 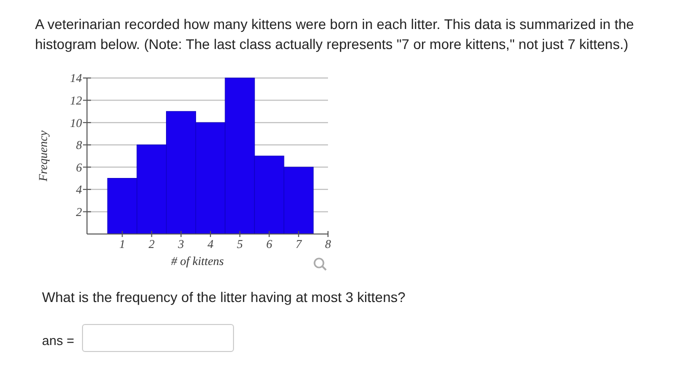 I want to click on x-tick-label: 8, so click(x=328, y=244).